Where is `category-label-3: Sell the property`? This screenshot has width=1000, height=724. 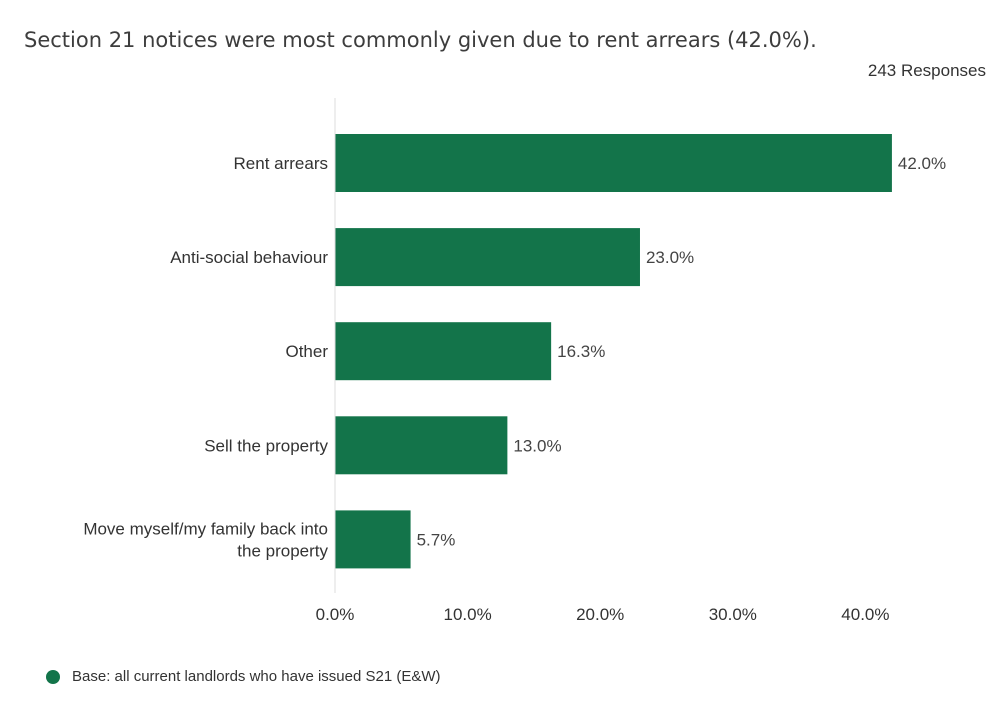 category-label-3: Sell the property is located at coordinates (266, 445).